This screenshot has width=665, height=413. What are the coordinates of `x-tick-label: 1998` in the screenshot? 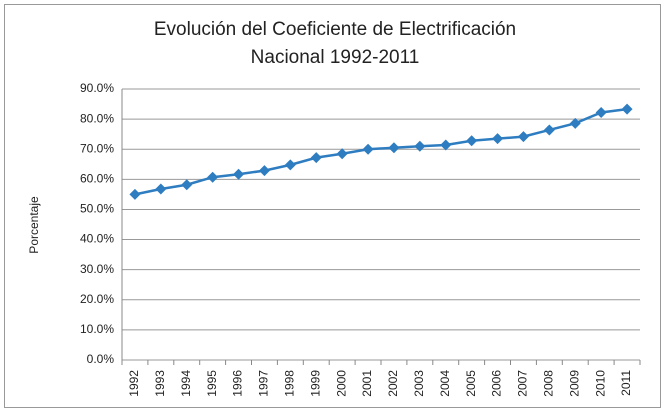 It's located at (290, 383).